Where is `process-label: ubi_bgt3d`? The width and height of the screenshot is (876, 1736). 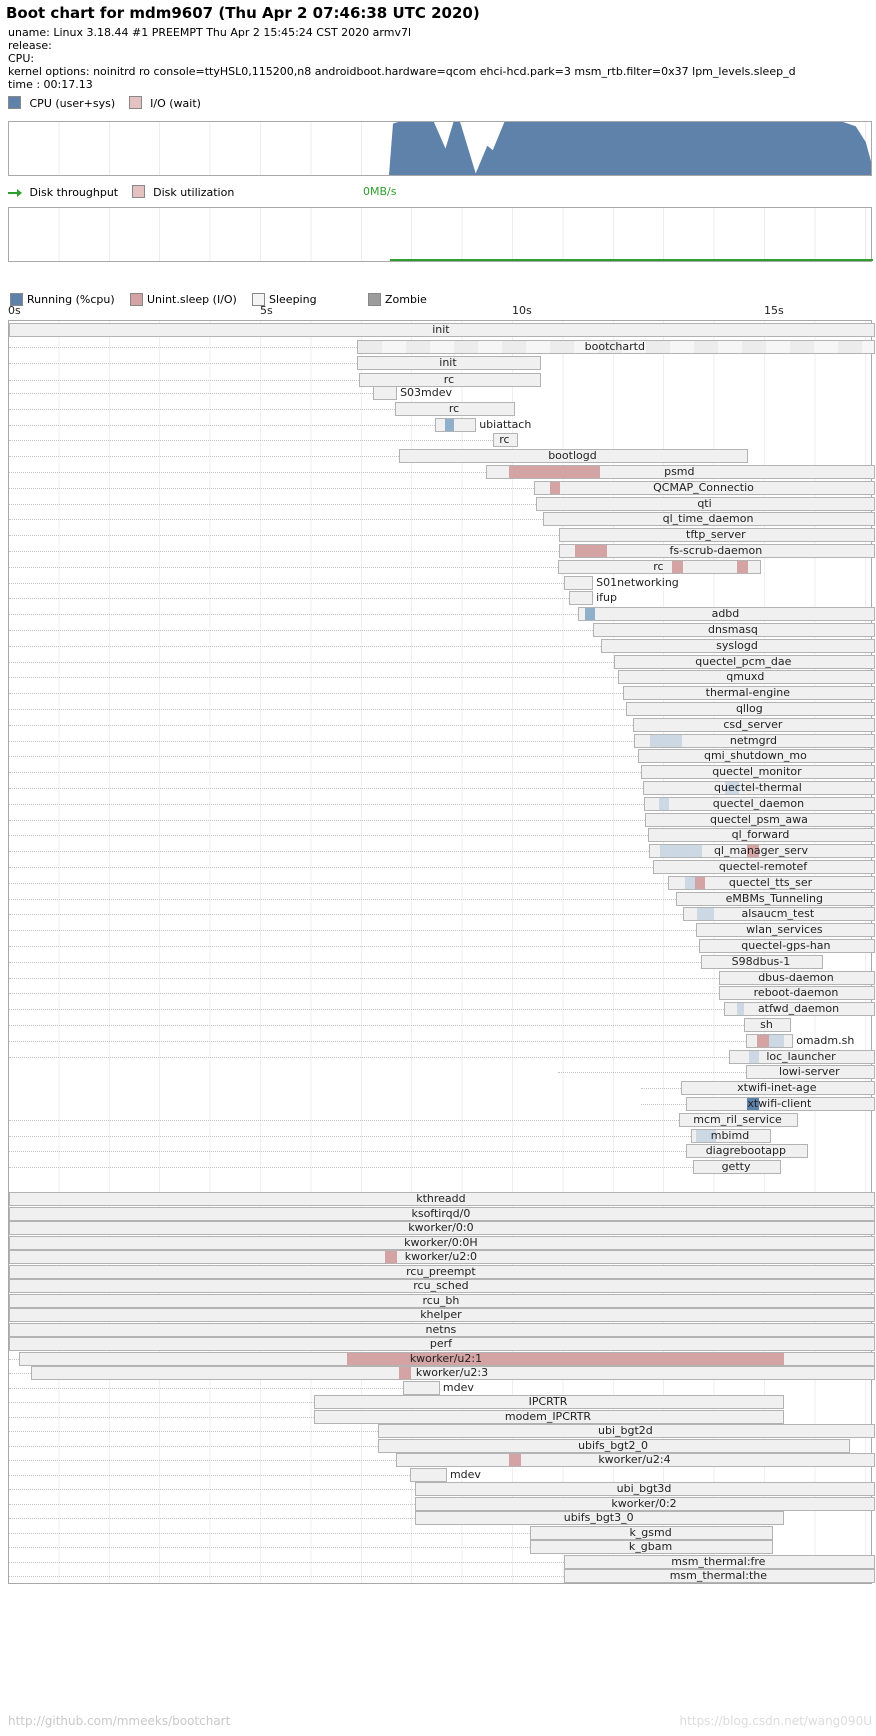 process-label: ubi_bgt3d is located at coordinates (644, 1488).